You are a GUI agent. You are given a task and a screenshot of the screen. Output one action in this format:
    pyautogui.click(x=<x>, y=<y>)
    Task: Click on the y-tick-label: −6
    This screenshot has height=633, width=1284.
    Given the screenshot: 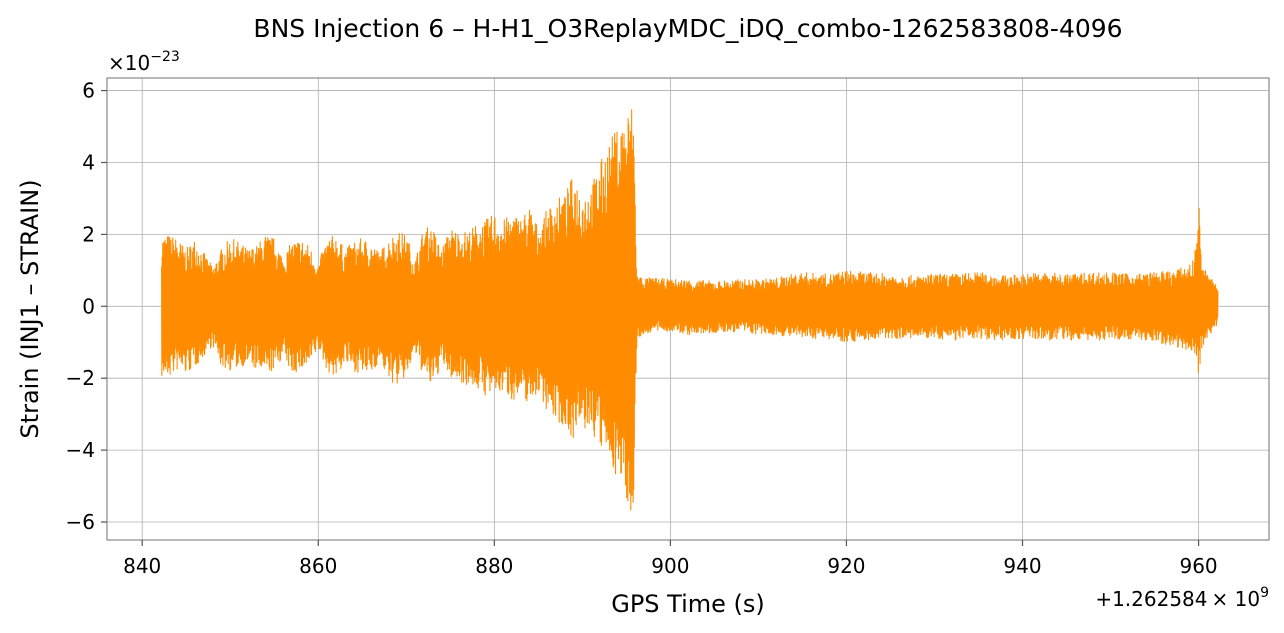 What is the action you would take?
    pyautogui.click(x=80, y=522)
    